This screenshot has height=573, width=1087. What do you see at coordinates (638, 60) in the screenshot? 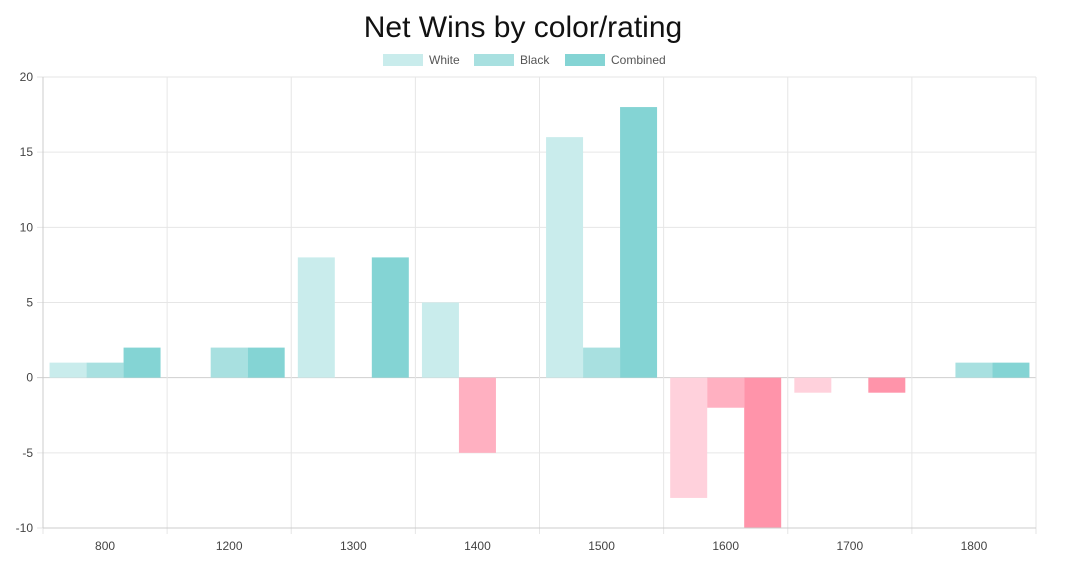
I see `legend-label: Combined` at bounding box center [638, 60].